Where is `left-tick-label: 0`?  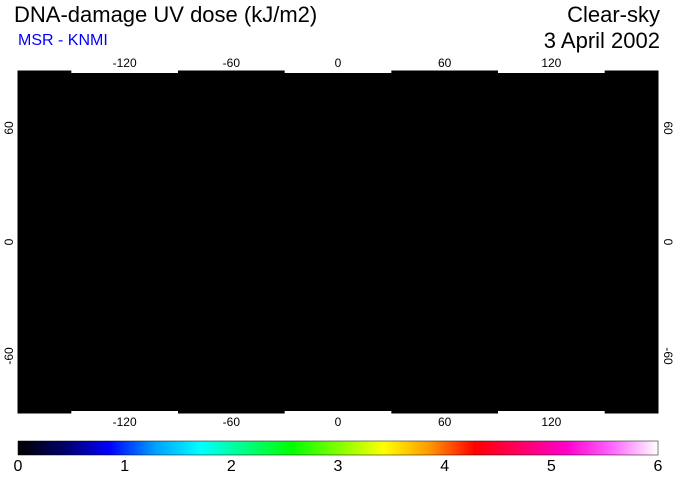 left-tick-label: 0 is located at coordinates (9, 242).